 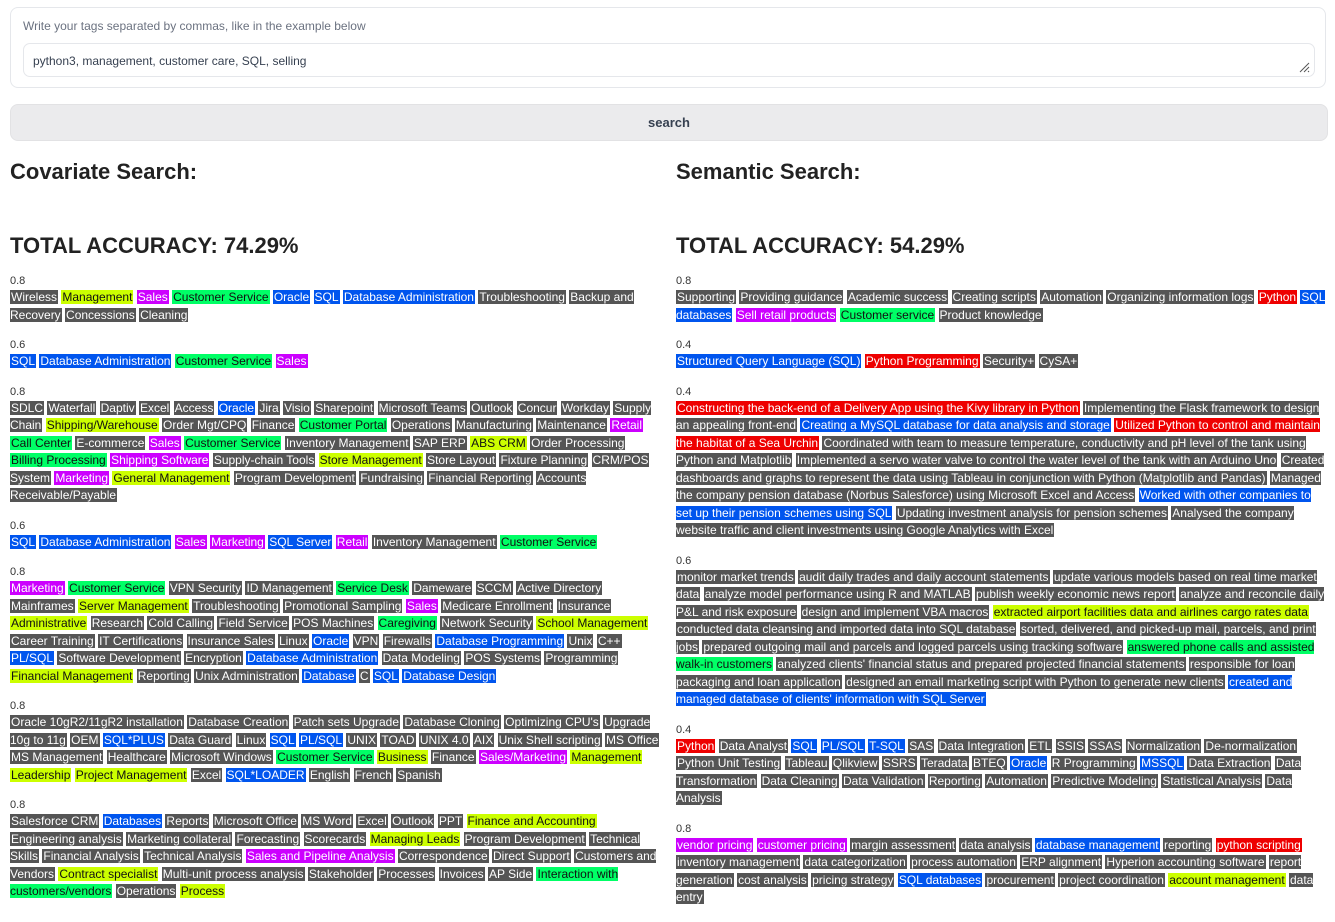 What do you see at coordinates (883, 780) in the screenshot?
I see `skill-tag: Data Validation` at bounding box center [883, 780].